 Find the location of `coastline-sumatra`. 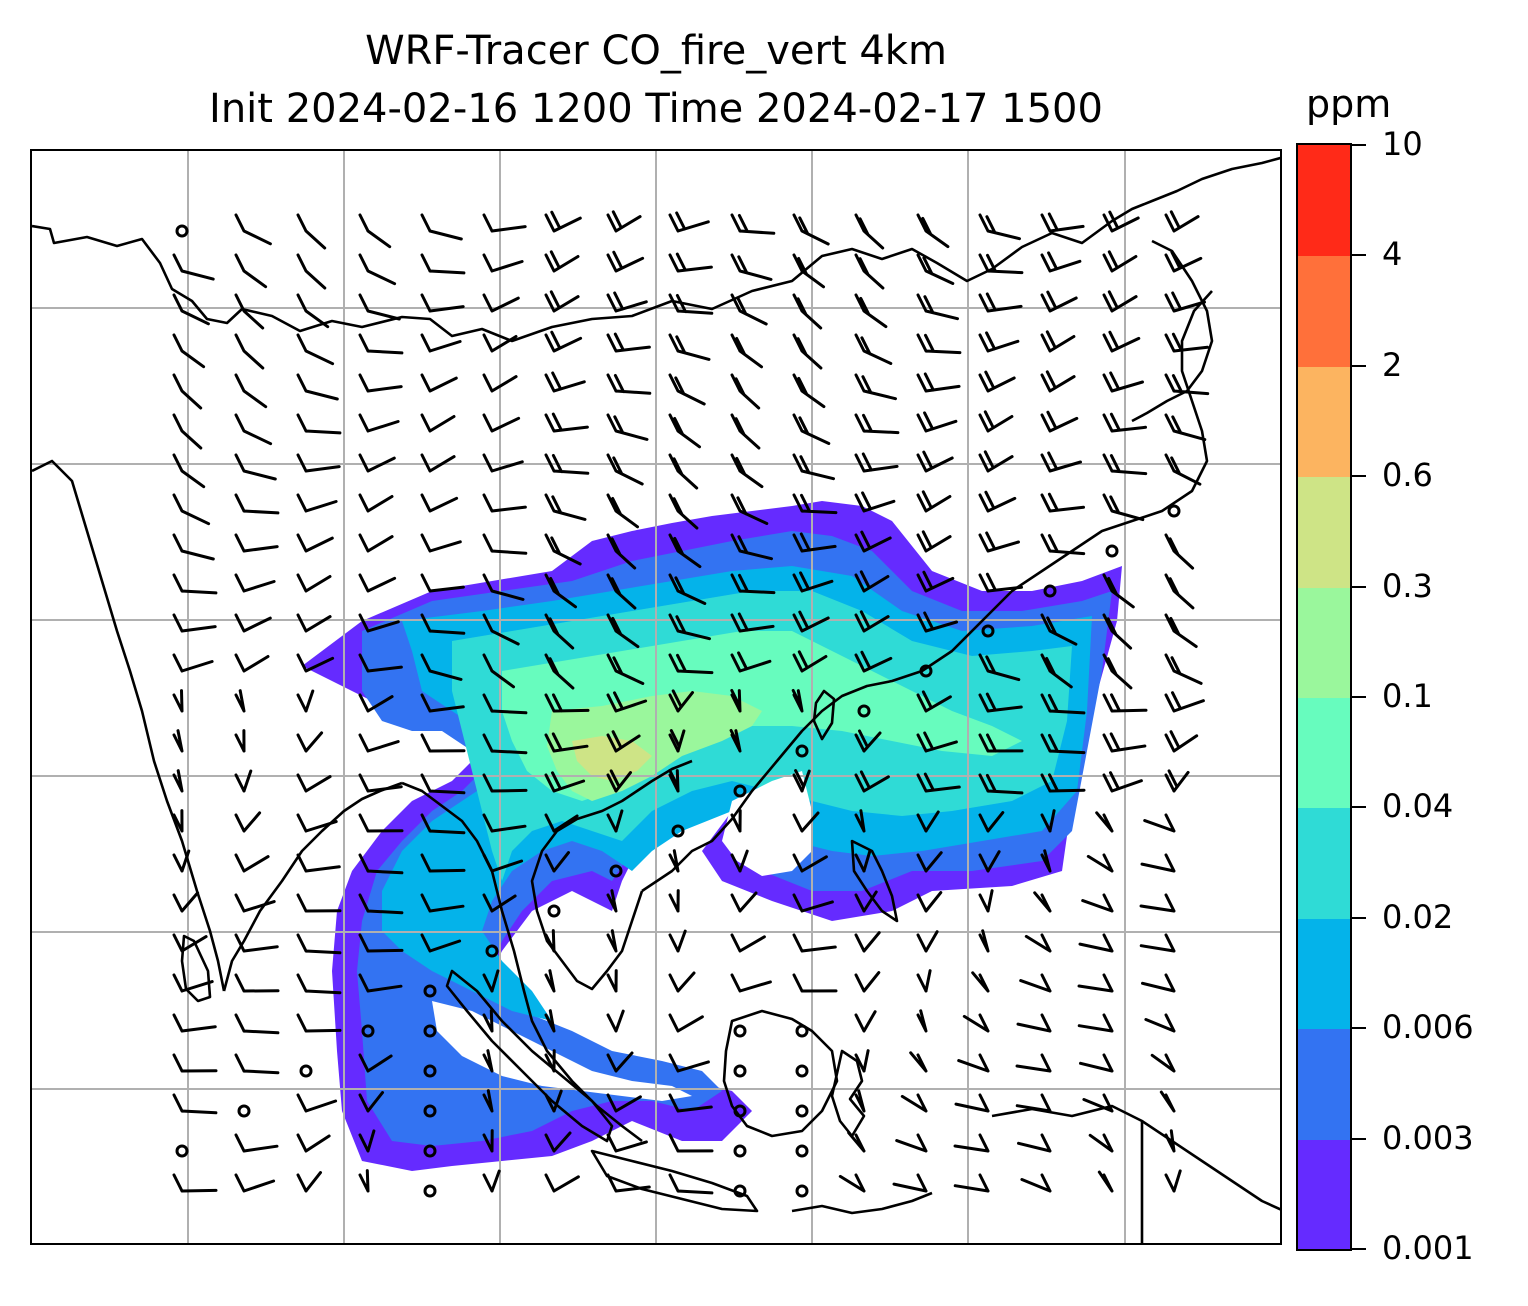

coastline-sumatra is located at coordinates (529, 1056).